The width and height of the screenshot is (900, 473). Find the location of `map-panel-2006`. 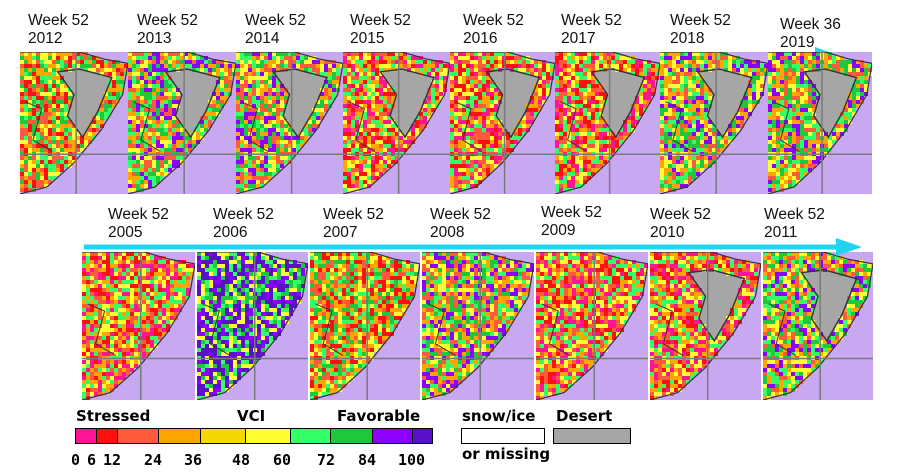

map-panel-2006 is located at coordinates (252, 326).